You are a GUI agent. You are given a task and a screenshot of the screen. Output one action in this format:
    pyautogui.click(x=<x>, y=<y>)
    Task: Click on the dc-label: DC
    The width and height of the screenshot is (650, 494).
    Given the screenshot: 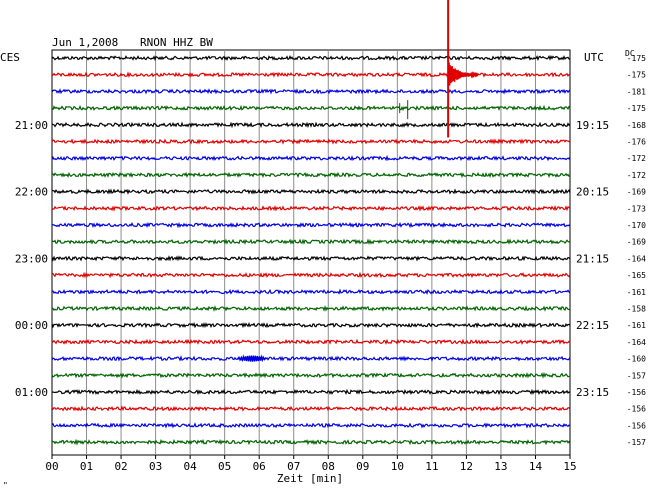 What is the action you would take?
    pyautogui.click(x=630, y=53)
    